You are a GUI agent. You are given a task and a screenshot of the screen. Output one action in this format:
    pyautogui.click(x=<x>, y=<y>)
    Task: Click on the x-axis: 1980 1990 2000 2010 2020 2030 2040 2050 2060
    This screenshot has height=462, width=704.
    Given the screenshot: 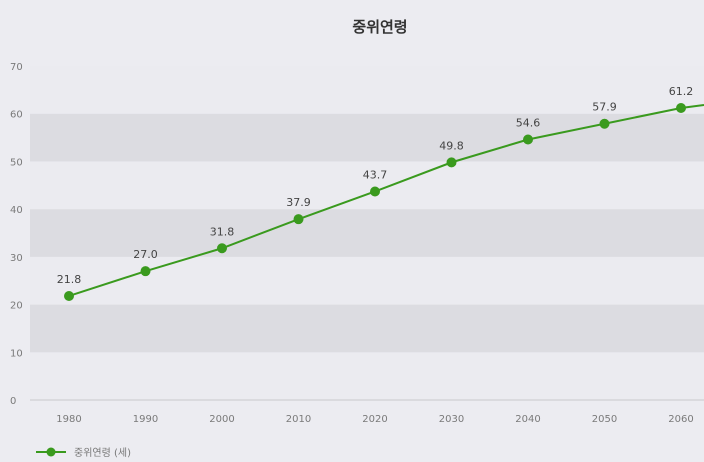 What is the action you would take?
    pyautogui.click(x=374, y=419)
    